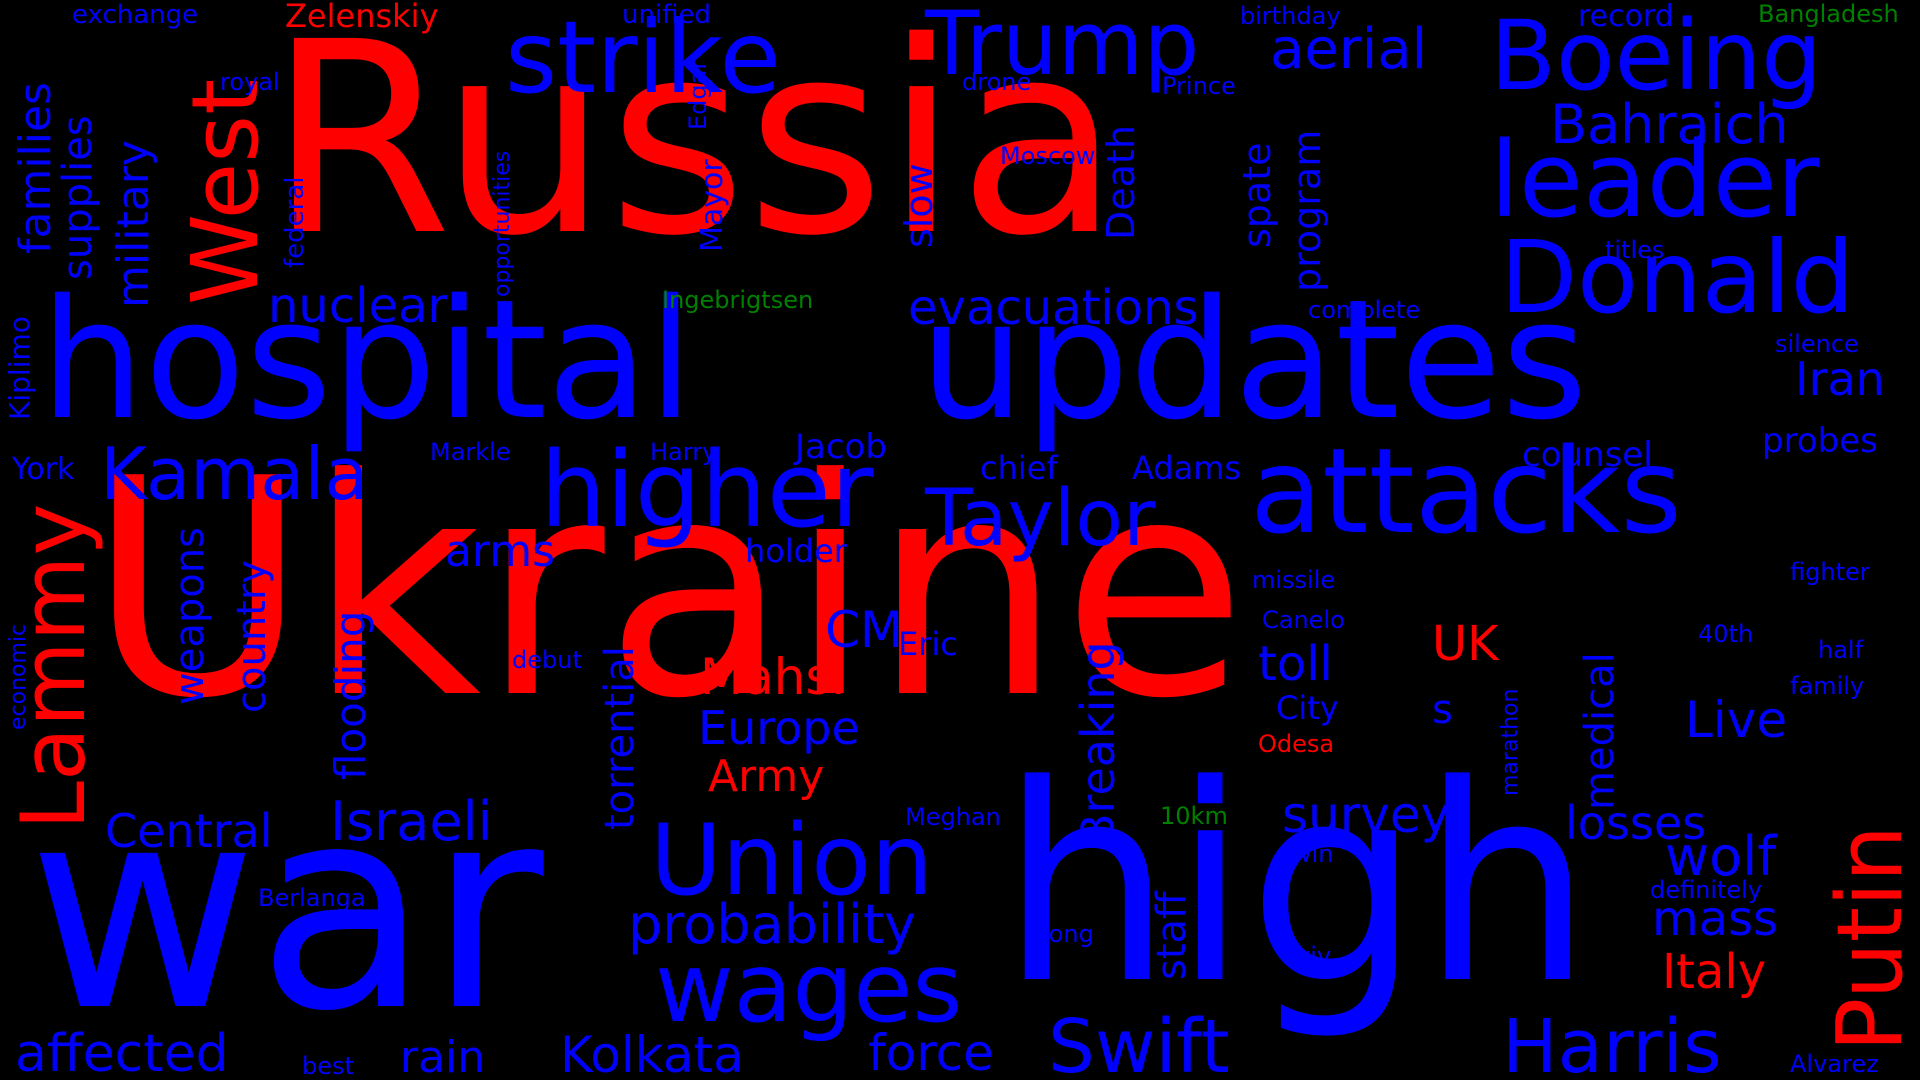 This screenshot has width=1920, height=1080. I want to click on word-breaking: Breaking, so click(1098, 743).